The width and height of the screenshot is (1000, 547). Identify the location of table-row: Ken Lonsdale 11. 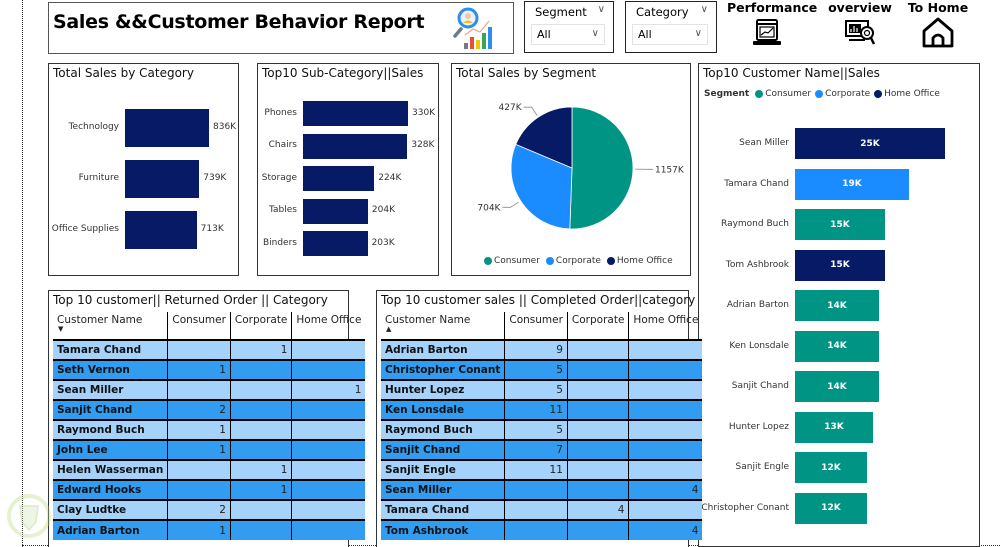
(542, 409).